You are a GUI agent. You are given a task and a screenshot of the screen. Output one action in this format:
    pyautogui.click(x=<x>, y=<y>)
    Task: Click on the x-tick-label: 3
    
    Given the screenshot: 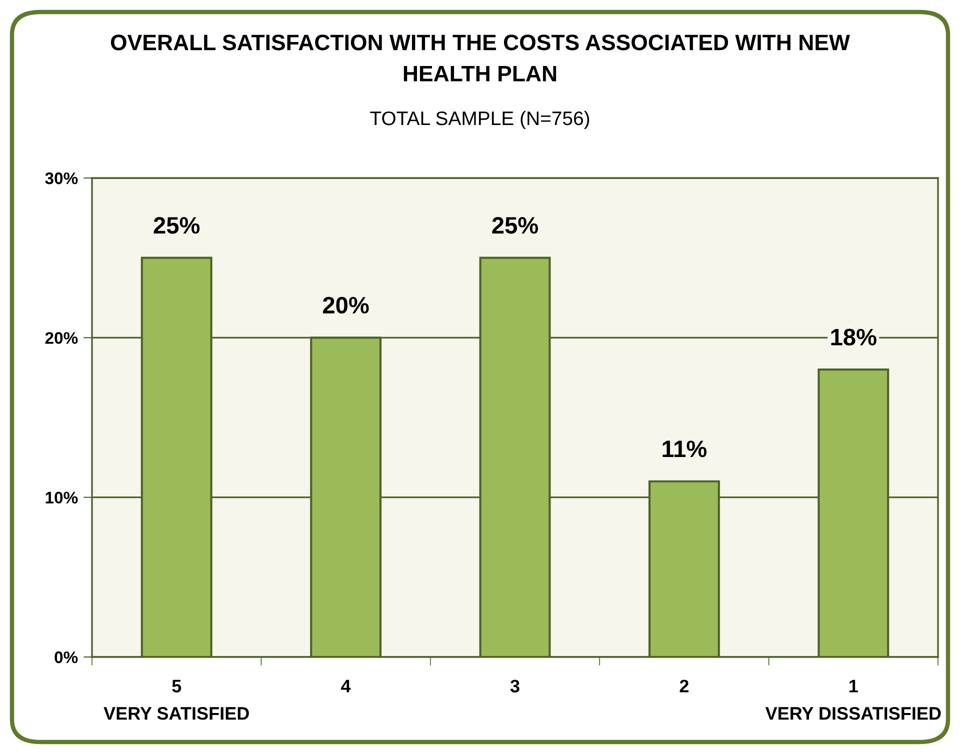 What is the action you would take?
    pyautogui.click(x=515, y=686)
    